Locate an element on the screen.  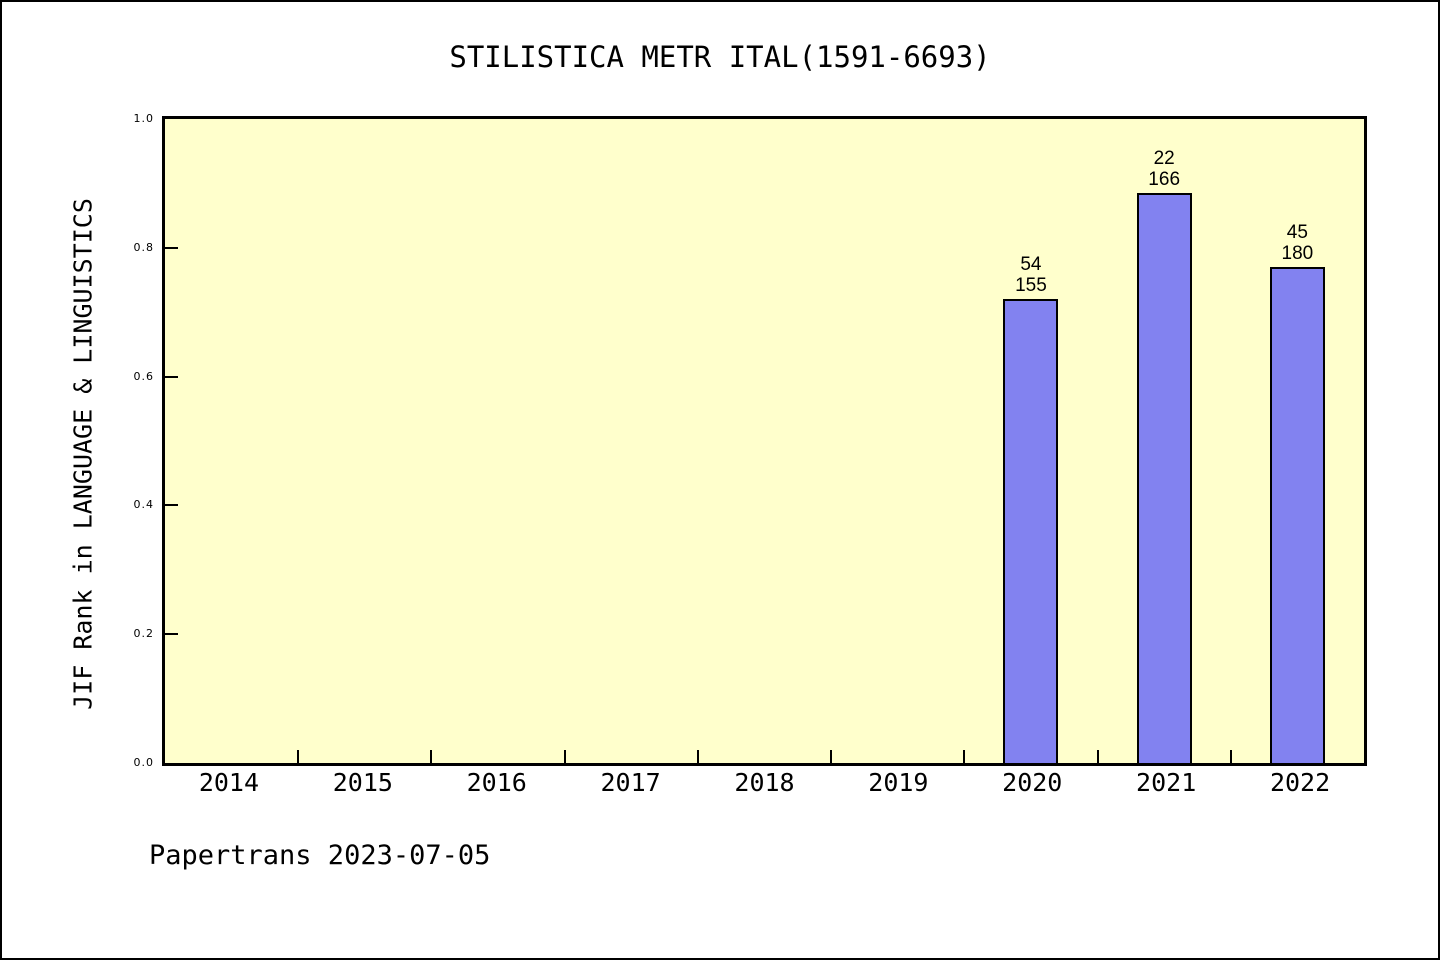
bar-value-label: 54 155 is located at coordinates (1031, 275).